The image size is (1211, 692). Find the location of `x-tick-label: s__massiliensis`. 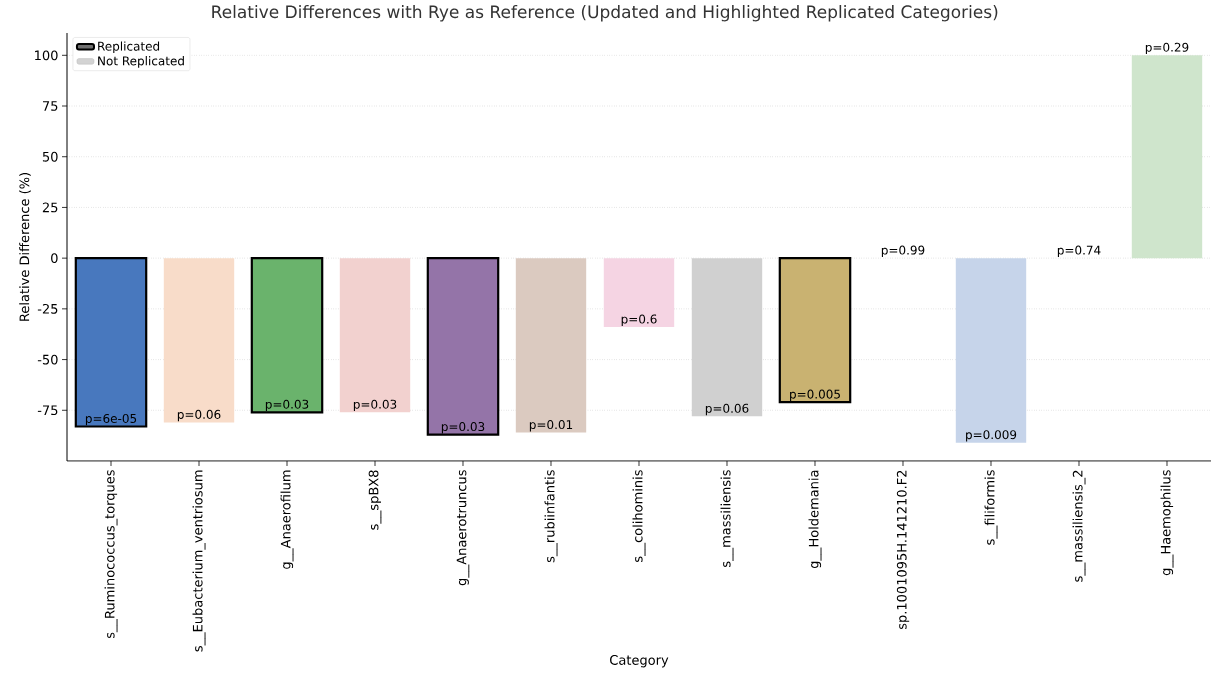

x-tick-label: s__massiliensis is located at coordinates (727, 518).